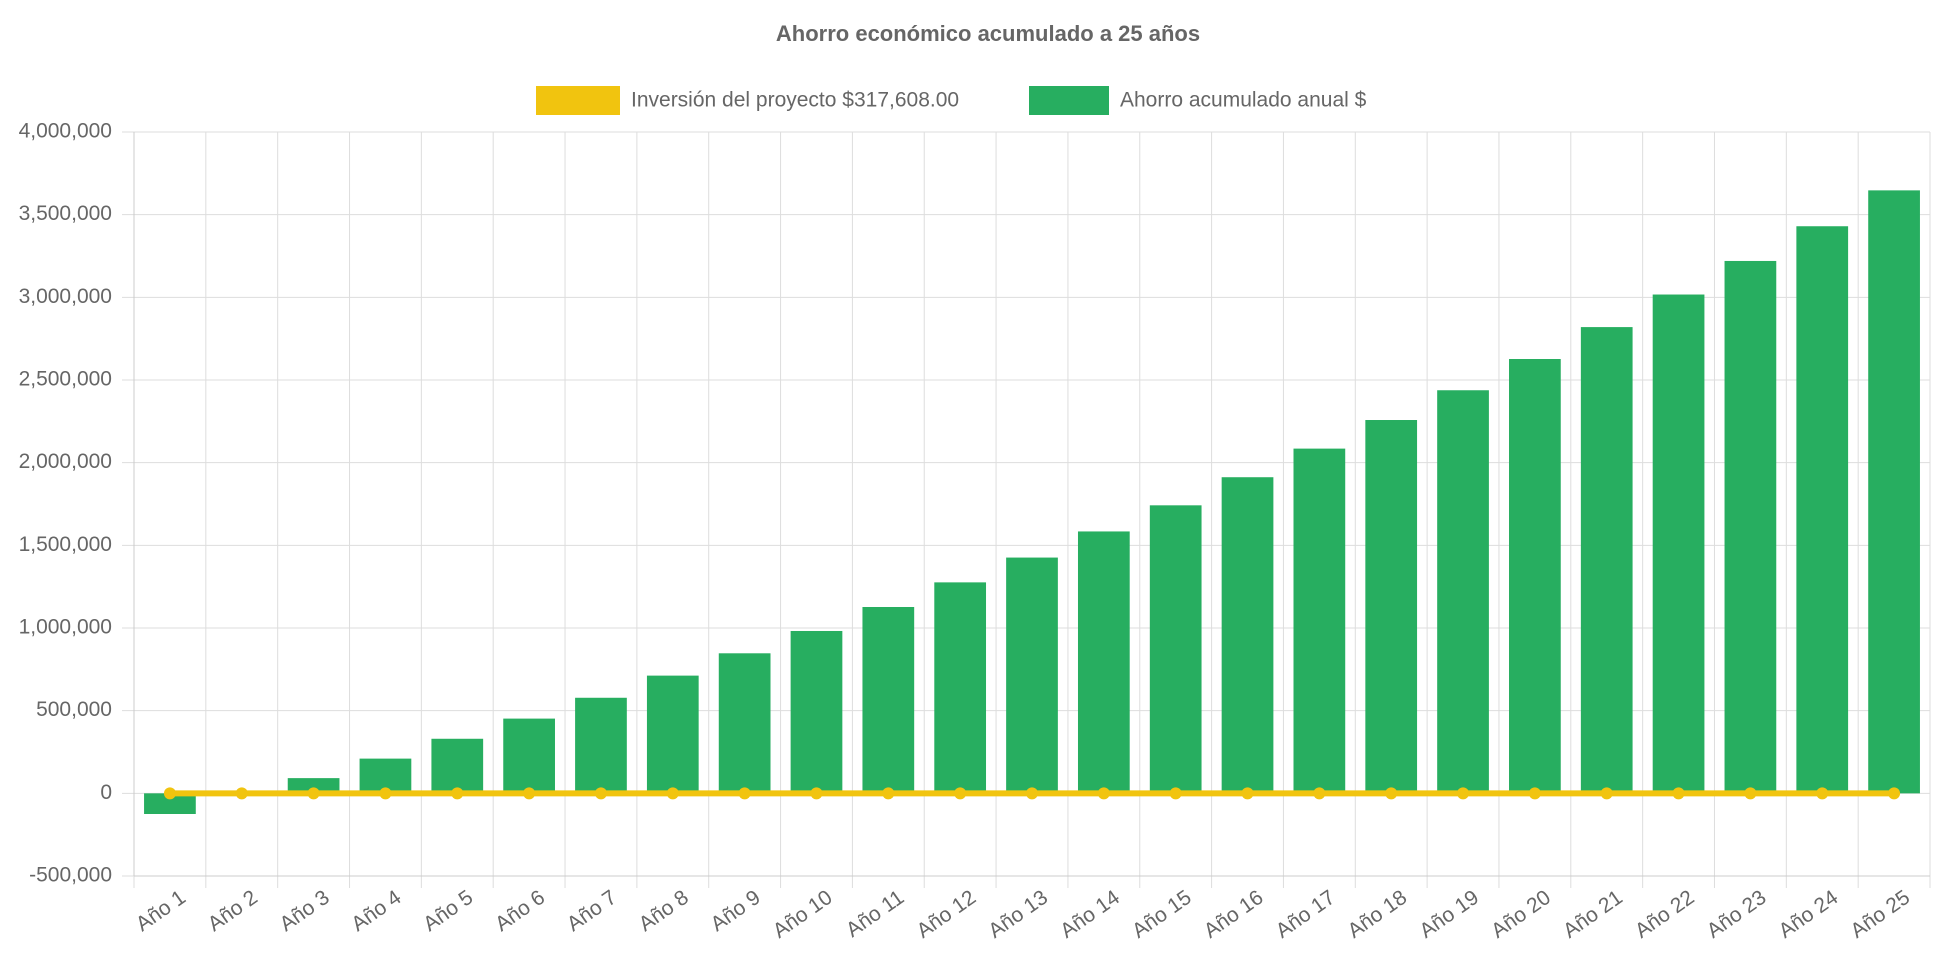 This screenshot has width=1942, height=970. I want to click on x-tick-label: Año 2, so click(233, 911).